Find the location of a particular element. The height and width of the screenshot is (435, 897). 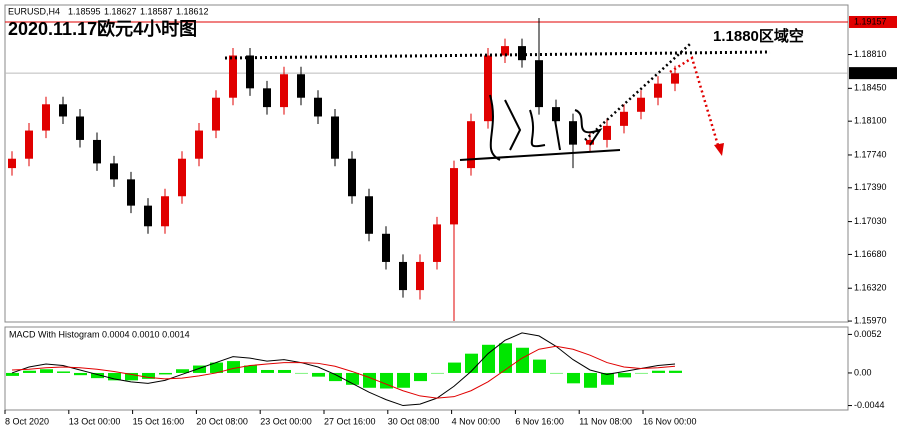

macd-title: MACD With Histogram 0.0004 0.0010 0.0014 is located at coordinates (99, 334).